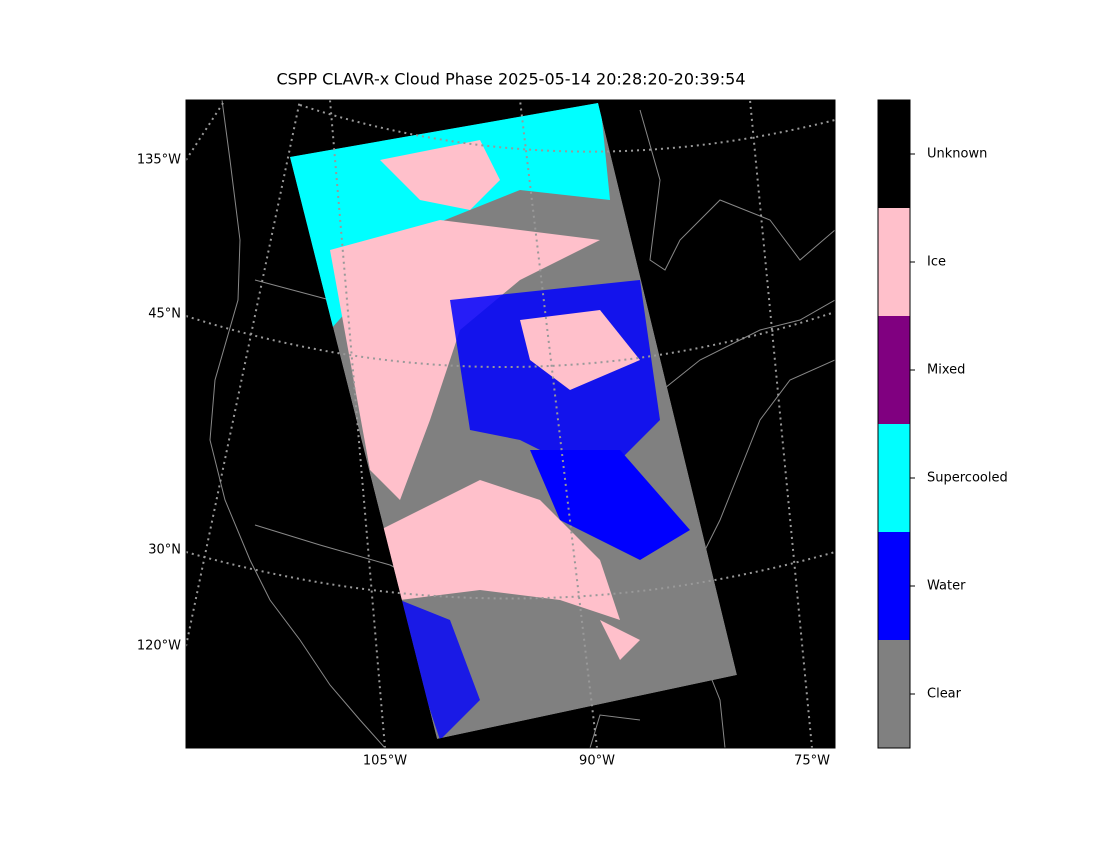  What do you see at coordinates (164, 314) in the screenshot?
I see `lat-lon-label: 45°N` at bounding box center [164, 314].